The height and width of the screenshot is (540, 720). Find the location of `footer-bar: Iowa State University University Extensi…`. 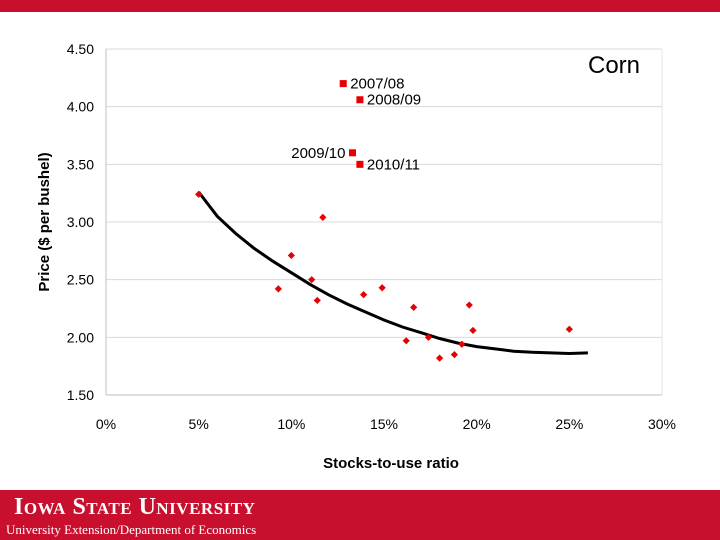

footer-bar: Iowa State University University Extensi… is located at coordinates (360, 515).